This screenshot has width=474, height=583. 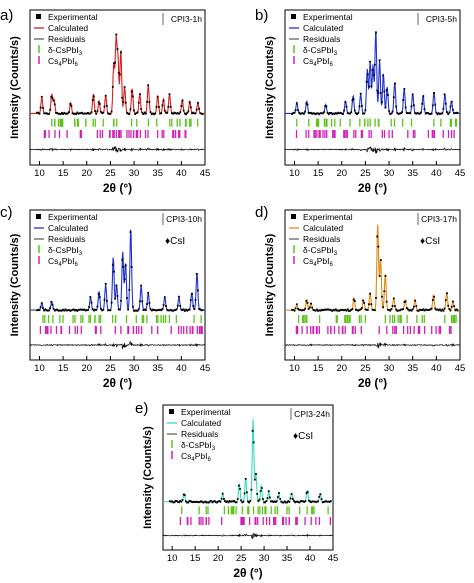 What do you see at coordinates (184, 219) in the screenshot?
I see `sample-tag: CPI3-10h` at bounding box center [184, 219].